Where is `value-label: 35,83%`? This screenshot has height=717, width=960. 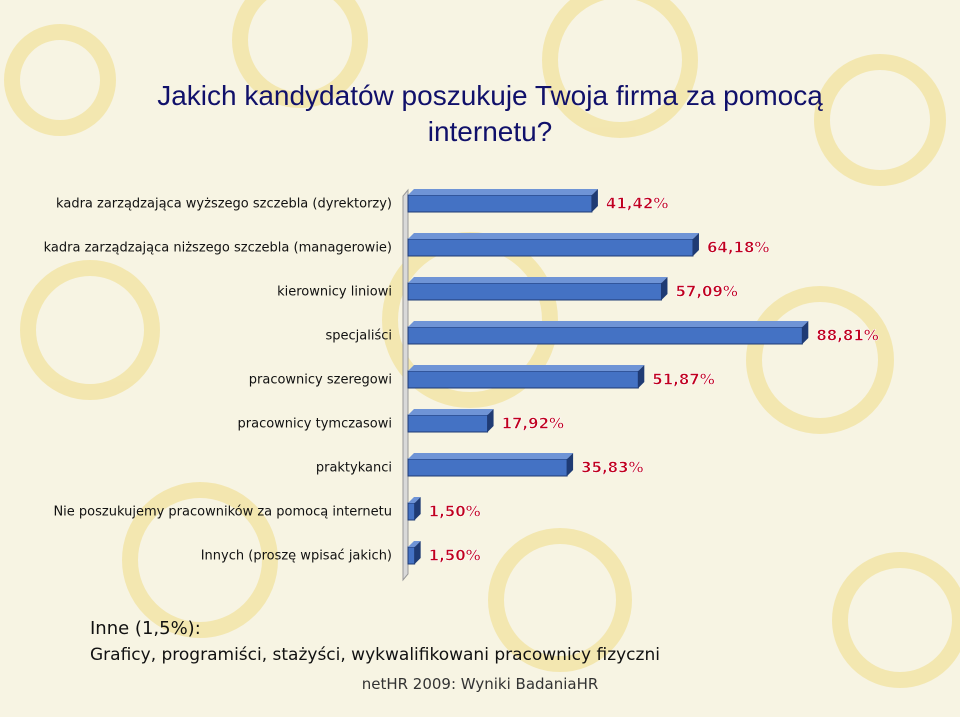
value-label: 35,83% is located at coordinates (612, 468).